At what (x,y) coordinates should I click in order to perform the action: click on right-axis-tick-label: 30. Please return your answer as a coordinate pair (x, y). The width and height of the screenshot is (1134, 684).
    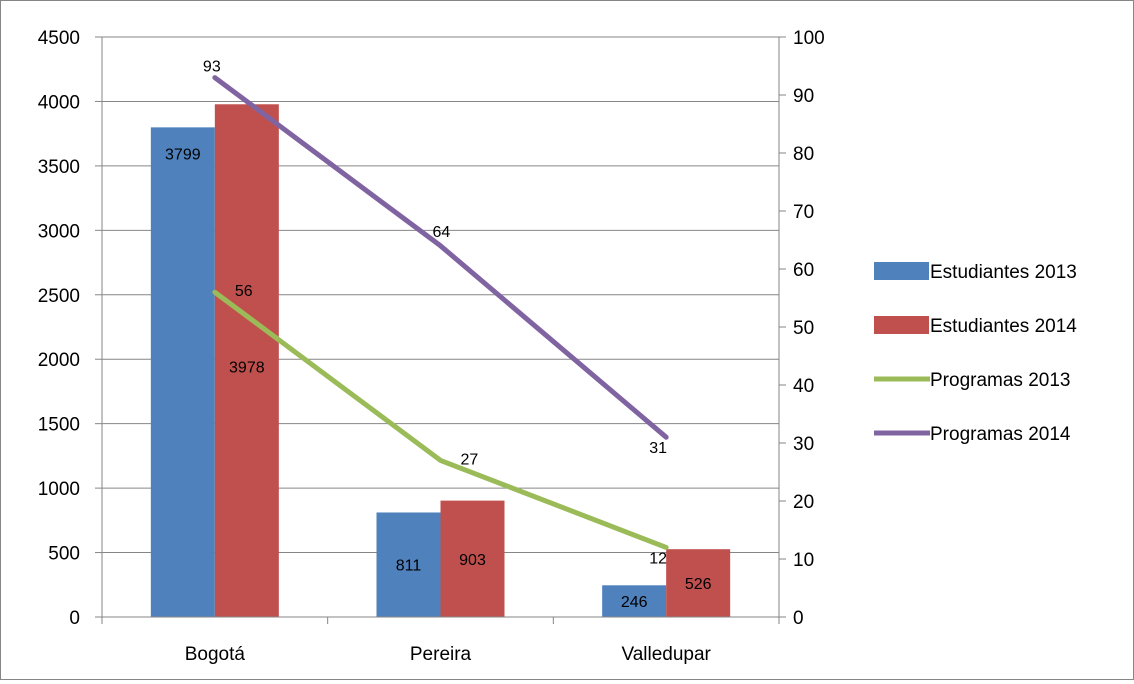
    Looking at the image, I should click on (803, 444).